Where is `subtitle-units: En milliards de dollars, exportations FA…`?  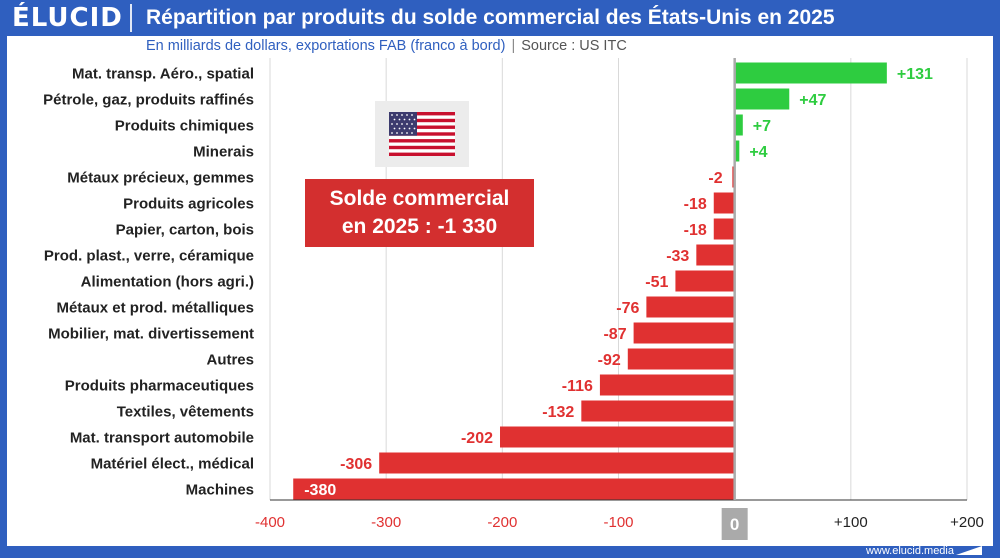 subtitle-units: En milliards de dollars, exportations FA… is located at coordinates (326, 46).